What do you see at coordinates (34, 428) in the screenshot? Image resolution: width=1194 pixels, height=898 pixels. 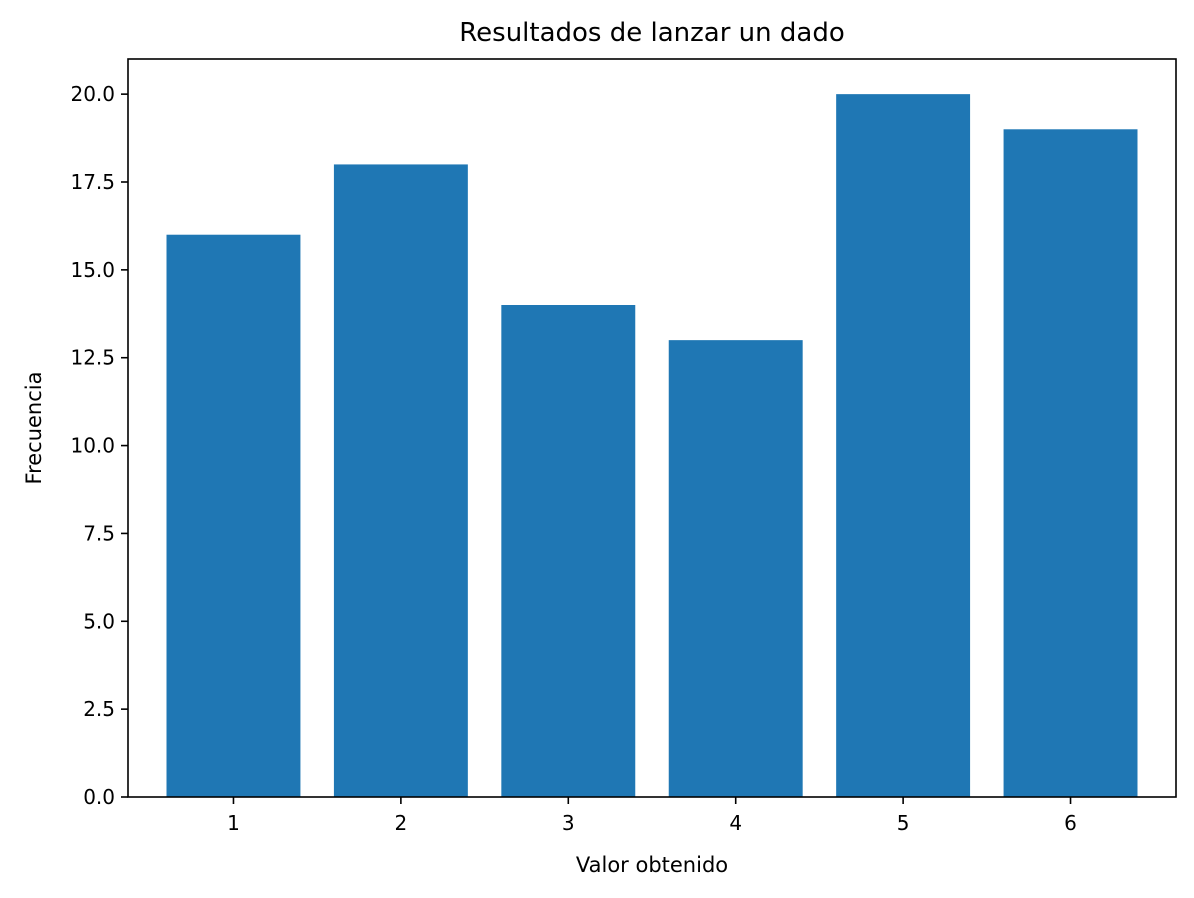 I see `y-axis-label: Frecuencia` at bounding box center [34, 428].